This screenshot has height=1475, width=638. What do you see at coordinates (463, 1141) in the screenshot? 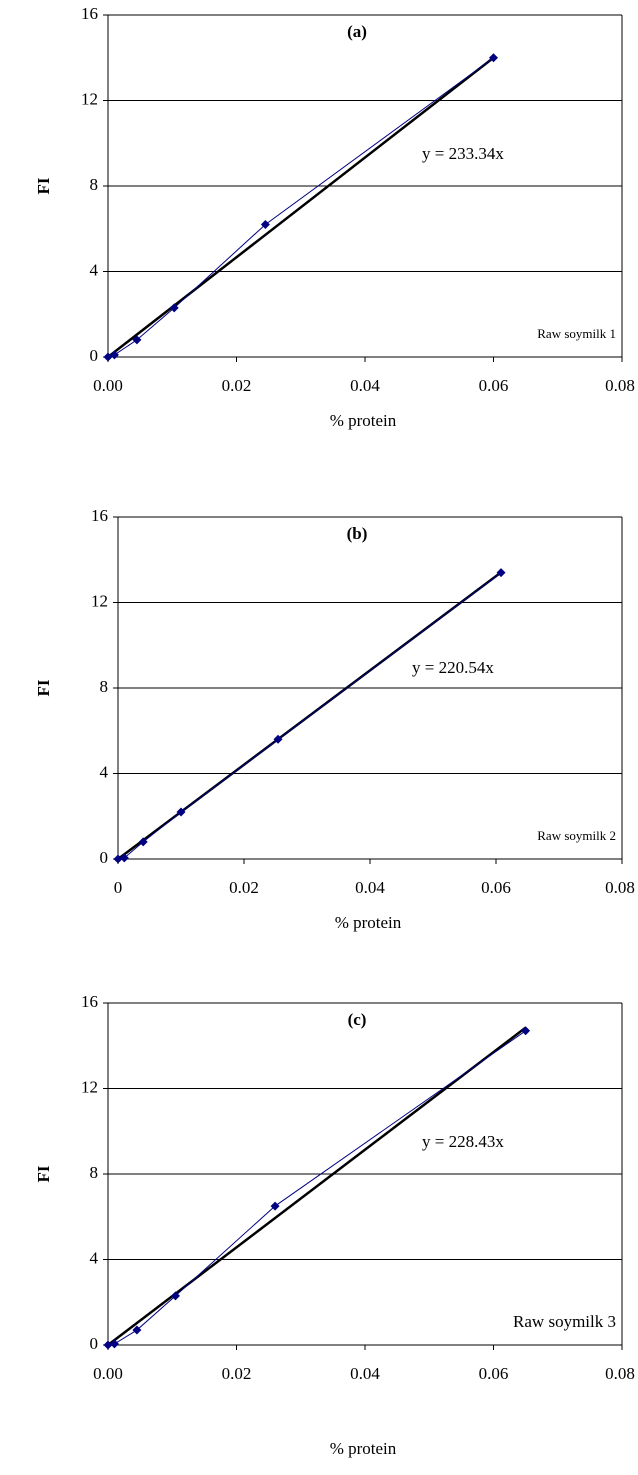
I see `trendline-label: y = 228.43x` at bounding box center [463, 1141].